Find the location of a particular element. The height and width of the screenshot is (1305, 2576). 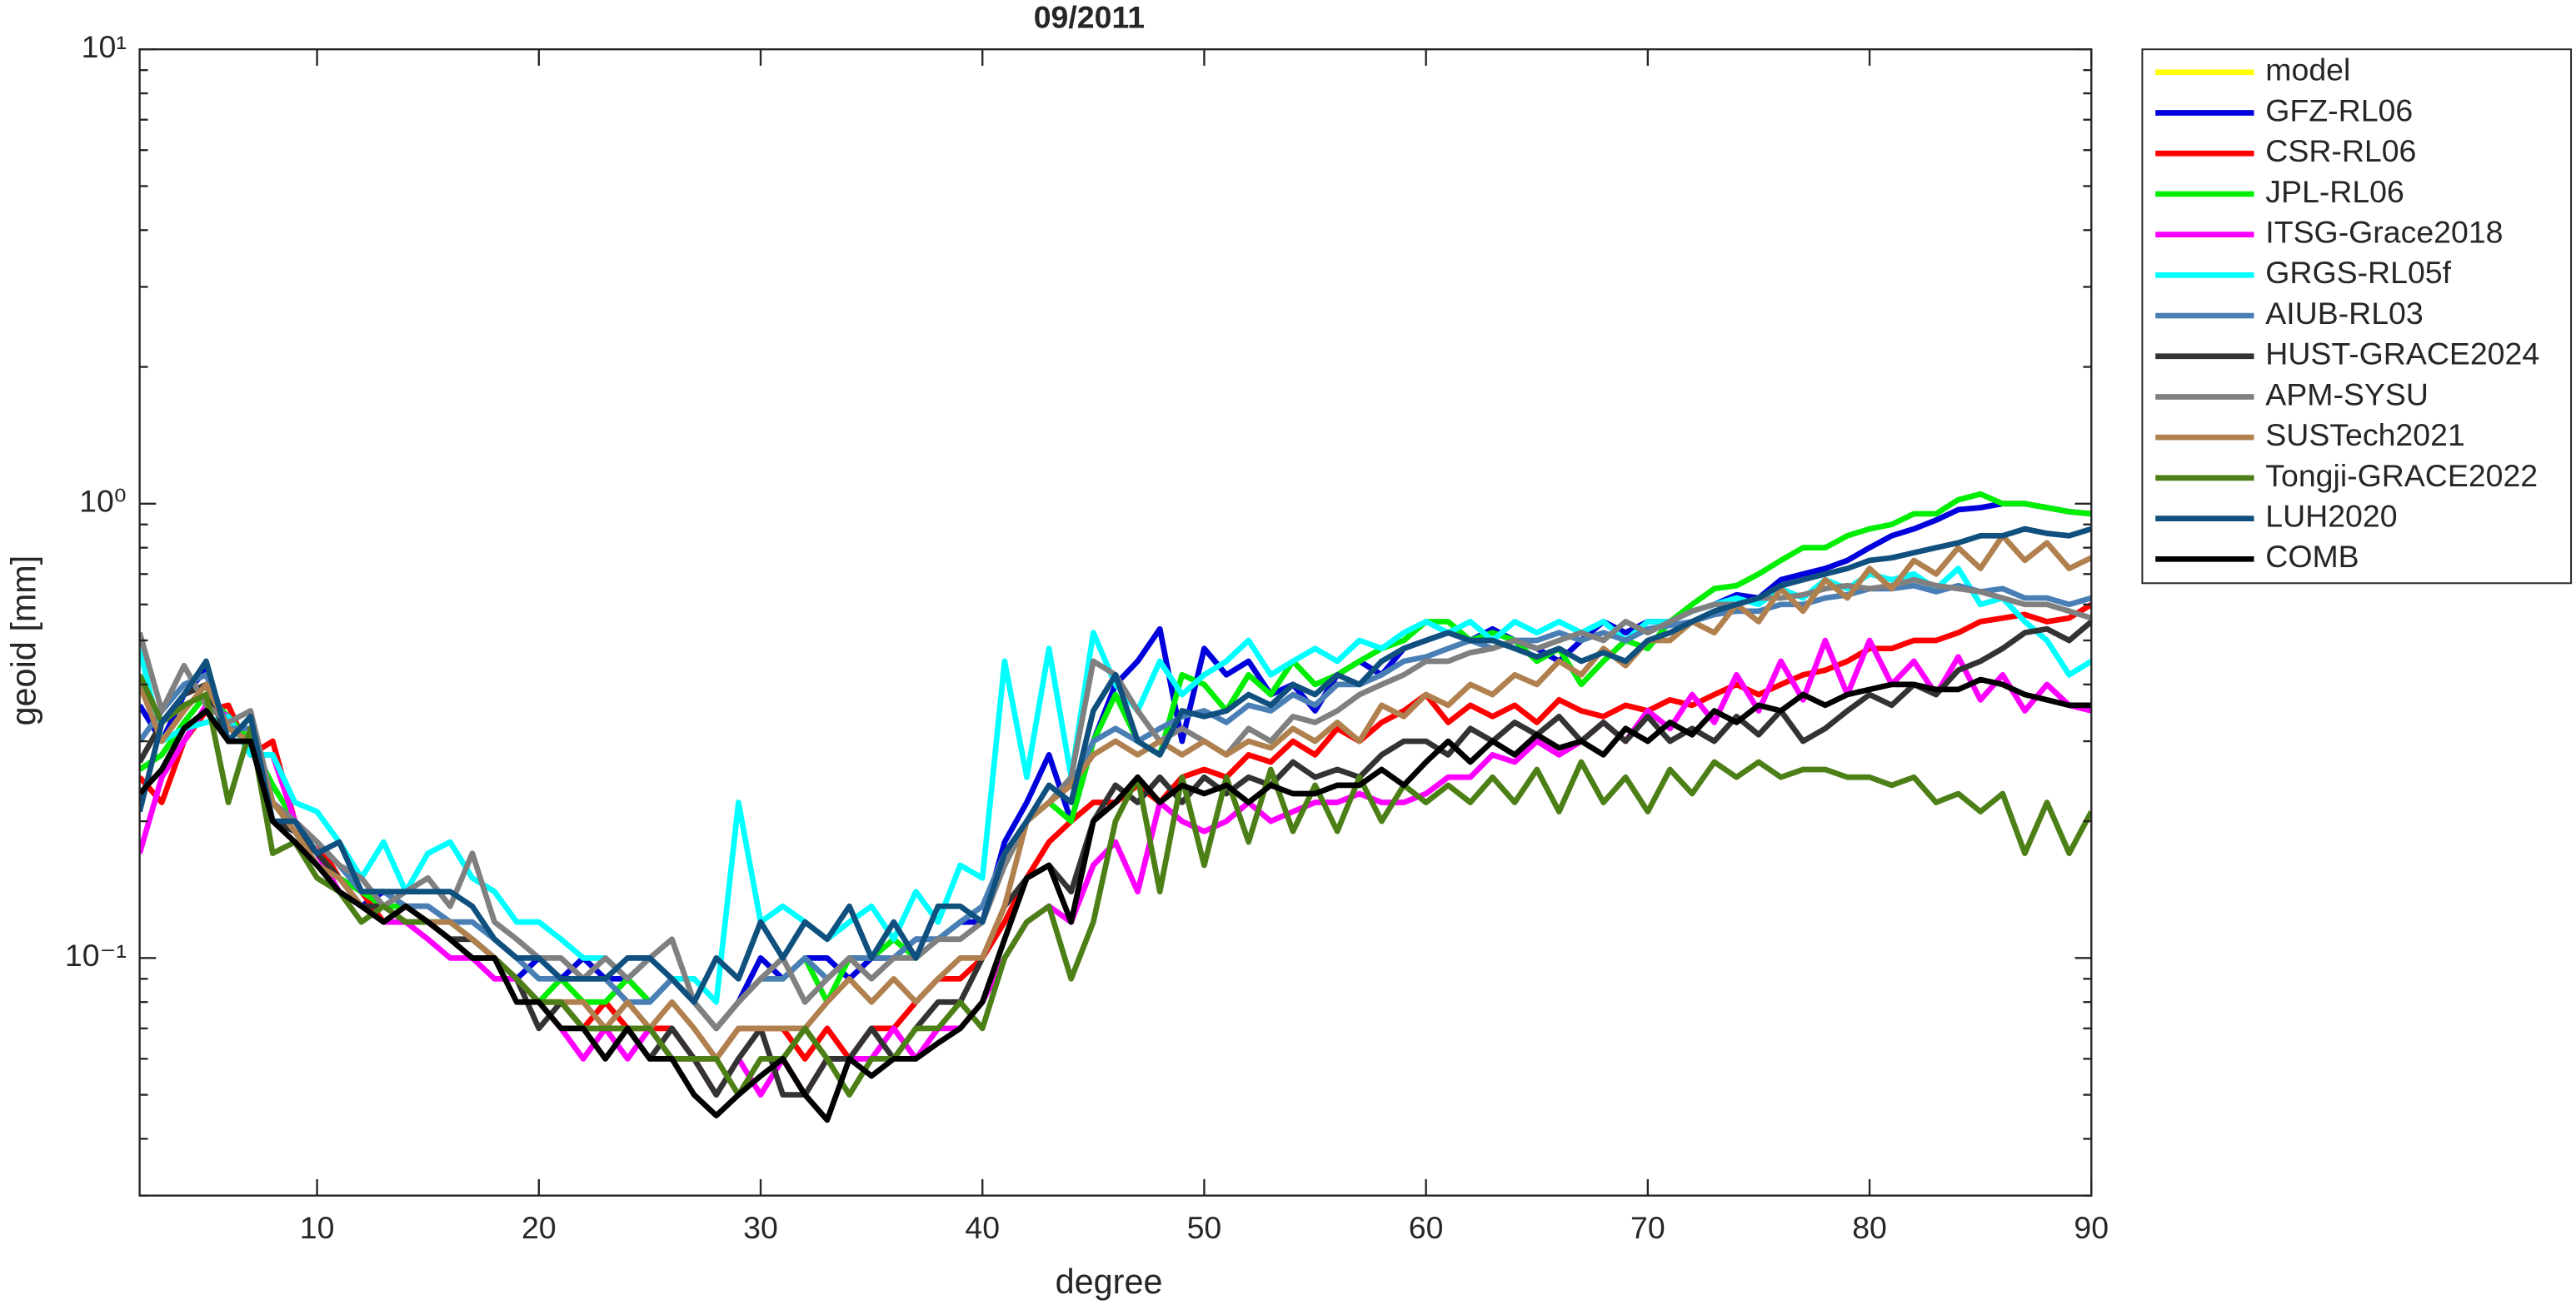

y-tick-label: 10¹ is located at coordinates (104, 46).